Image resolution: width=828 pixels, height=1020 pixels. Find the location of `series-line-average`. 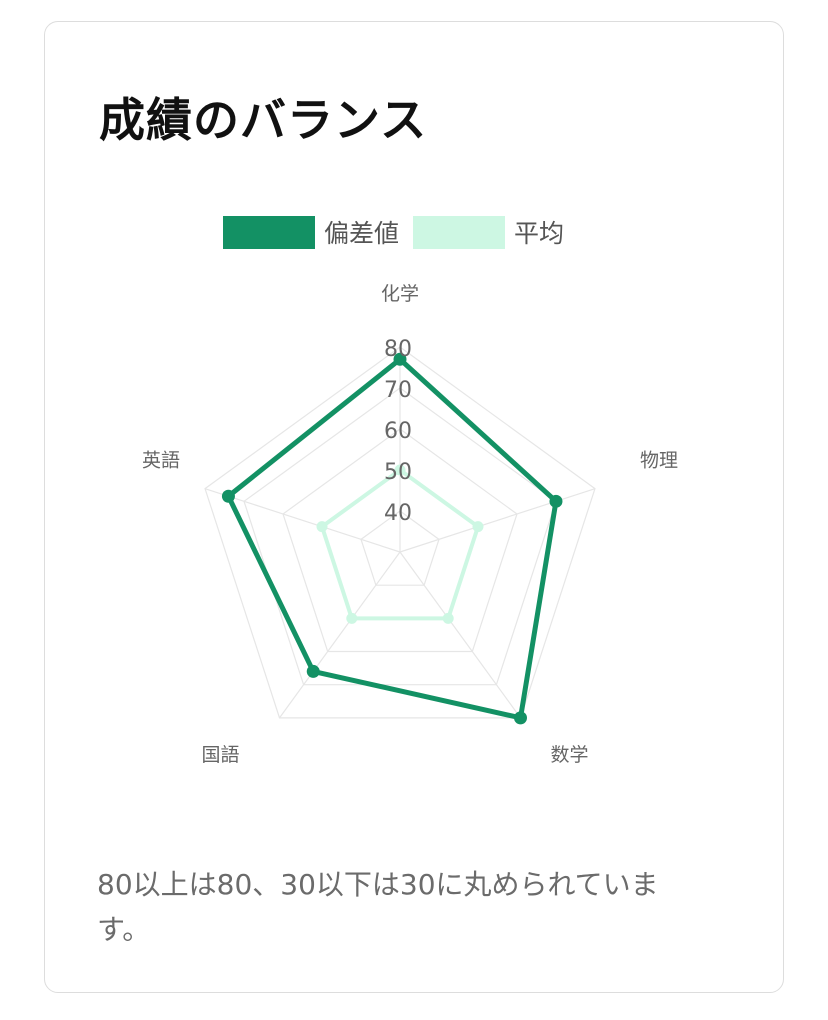

series-line-average is located at coordinates (400, 544).